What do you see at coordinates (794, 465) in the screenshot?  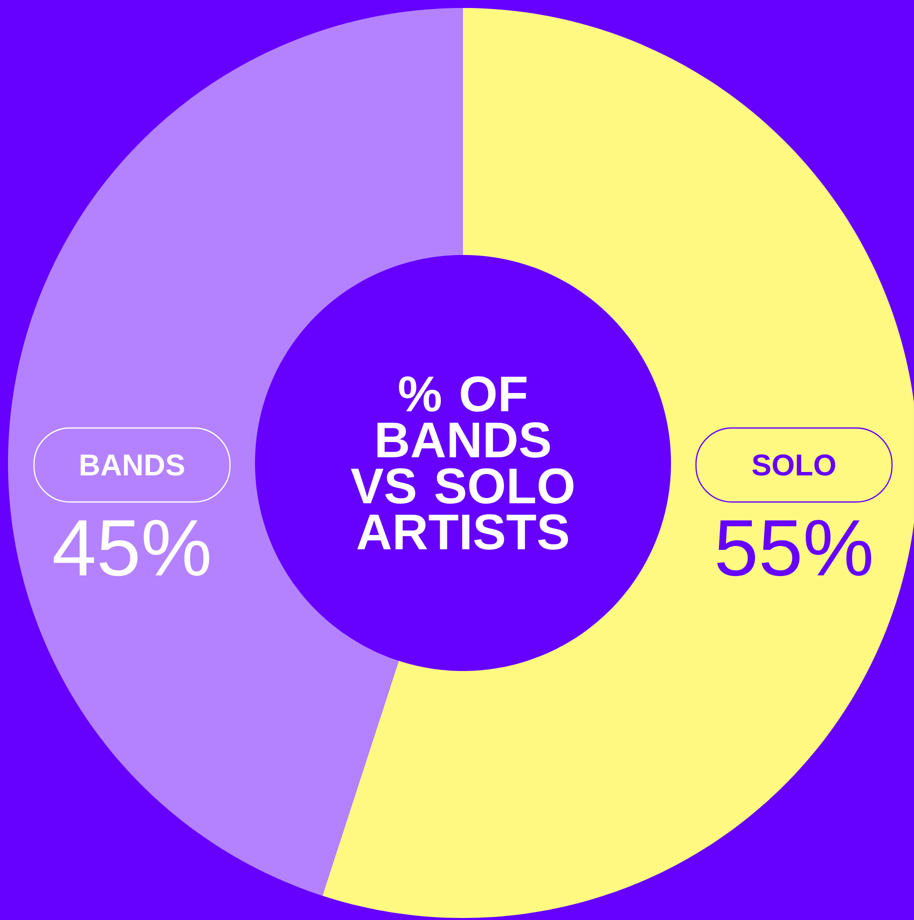 I see `slice-label: SOLO` at bounding box center [794, 465].